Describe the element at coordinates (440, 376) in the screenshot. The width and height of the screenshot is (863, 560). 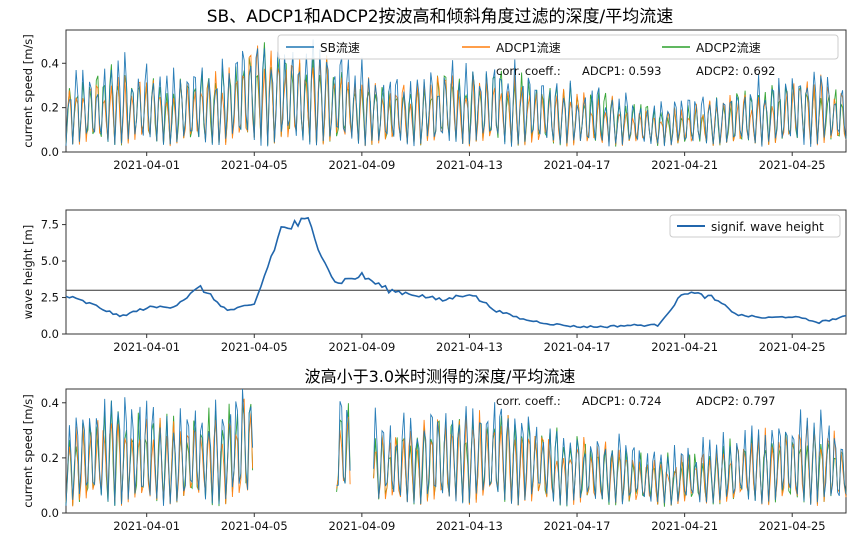
I see `chart3-title: 波高小于3.0米时测得的深度/平均流速` at that location.